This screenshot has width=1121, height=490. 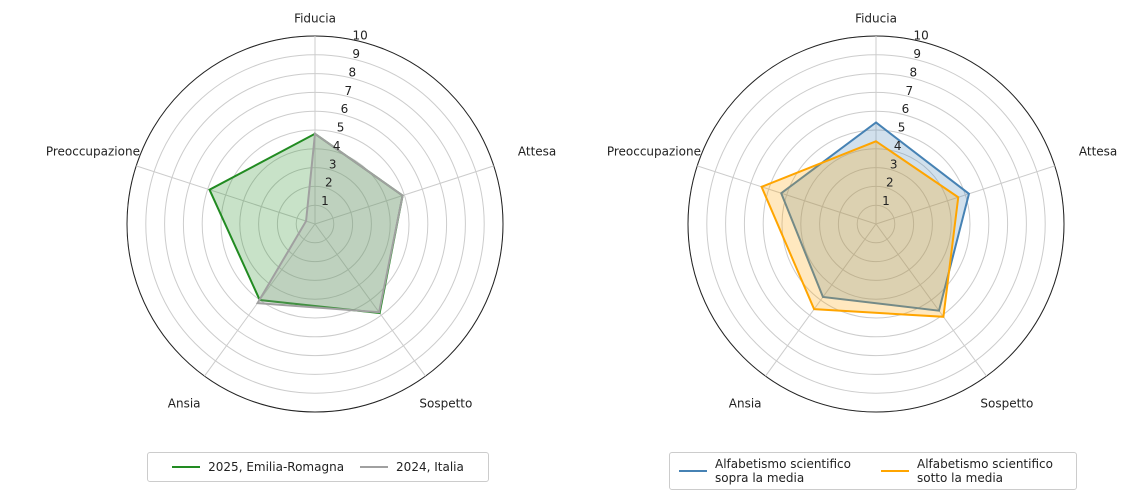 I want to click on legend-item: 2025, Emilia-Romagna, so click(x=258, y=467).